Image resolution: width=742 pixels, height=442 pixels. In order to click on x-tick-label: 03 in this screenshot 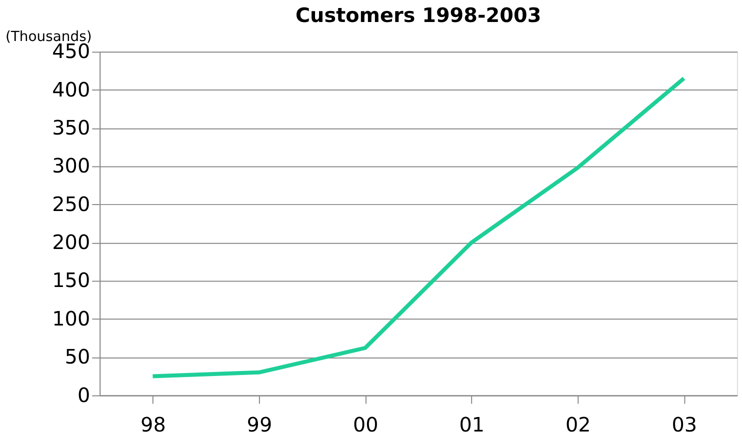, I will do `click(685, 425)`.